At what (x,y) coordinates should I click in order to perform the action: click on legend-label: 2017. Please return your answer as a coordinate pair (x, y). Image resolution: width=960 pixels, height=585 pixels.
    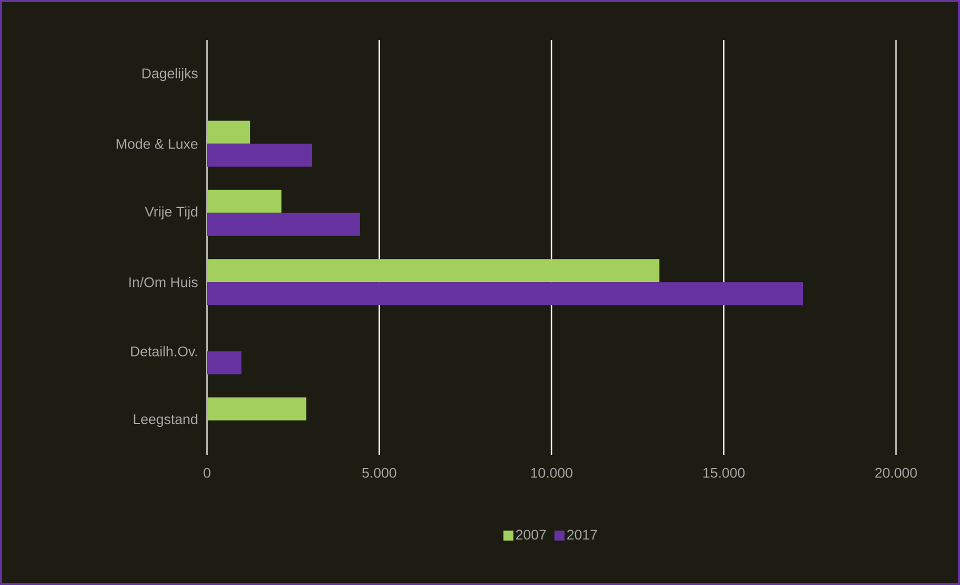
    Looking at the image, I should click on (582, 535).